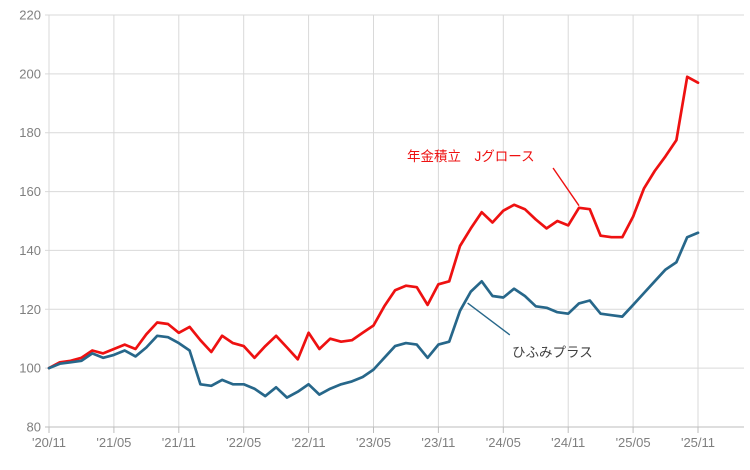 The image size is (750, 470). I want to click on x-tick-label: '25/11, so click(698, 442).